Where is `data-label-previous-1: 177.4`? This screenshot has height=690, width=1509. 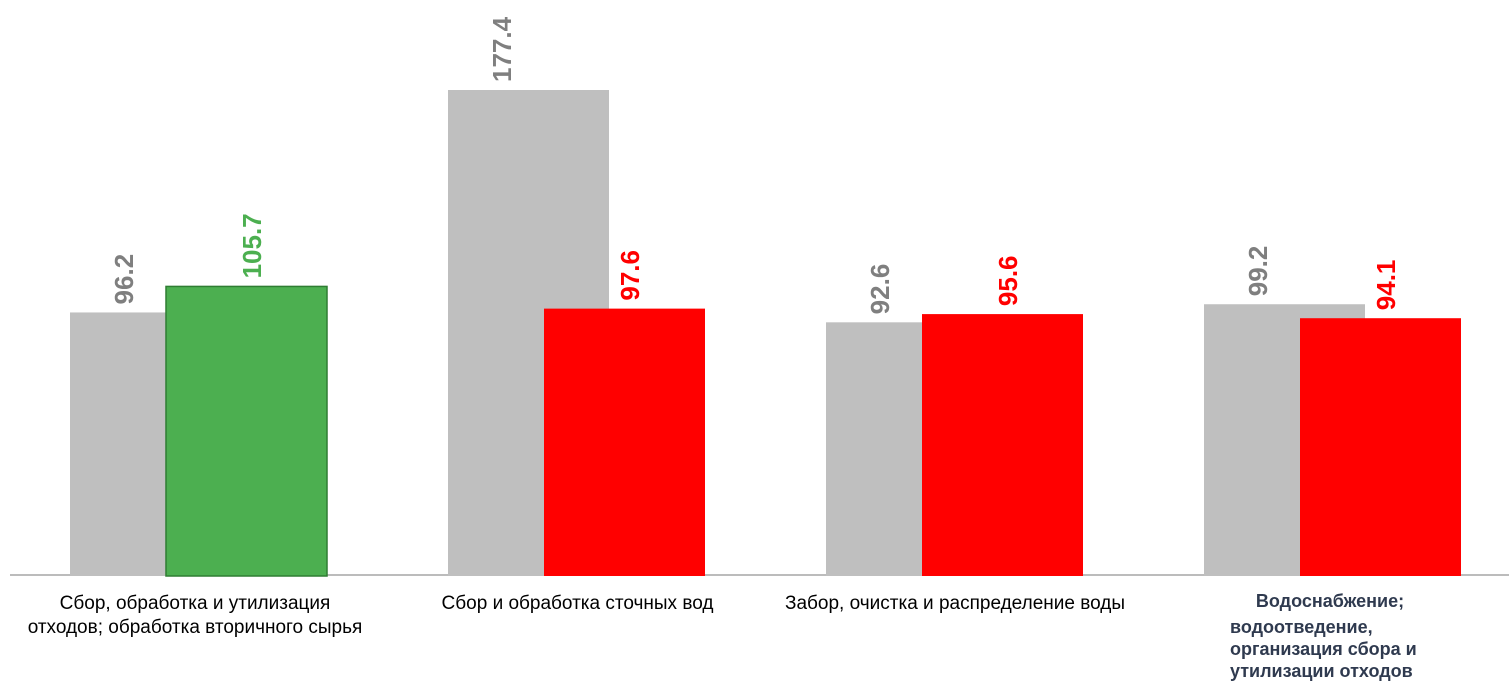
data-label-previous-1: 177.4 is located at coordinates (502, 49).